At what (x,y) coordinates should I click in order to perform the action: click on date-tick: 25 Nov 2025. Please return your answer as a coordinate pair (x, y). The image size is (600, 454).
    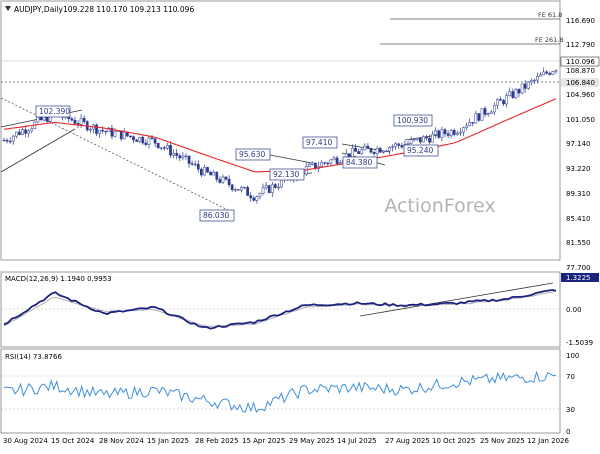
    Looking at the image, I should click on (502, 441).